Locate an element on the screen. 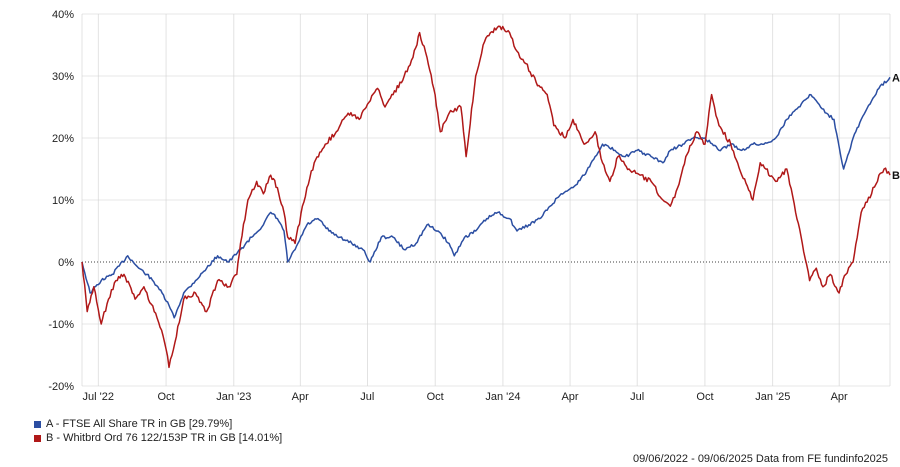  x-tick-label: Jul '22 is located at coordinates (97, 397).